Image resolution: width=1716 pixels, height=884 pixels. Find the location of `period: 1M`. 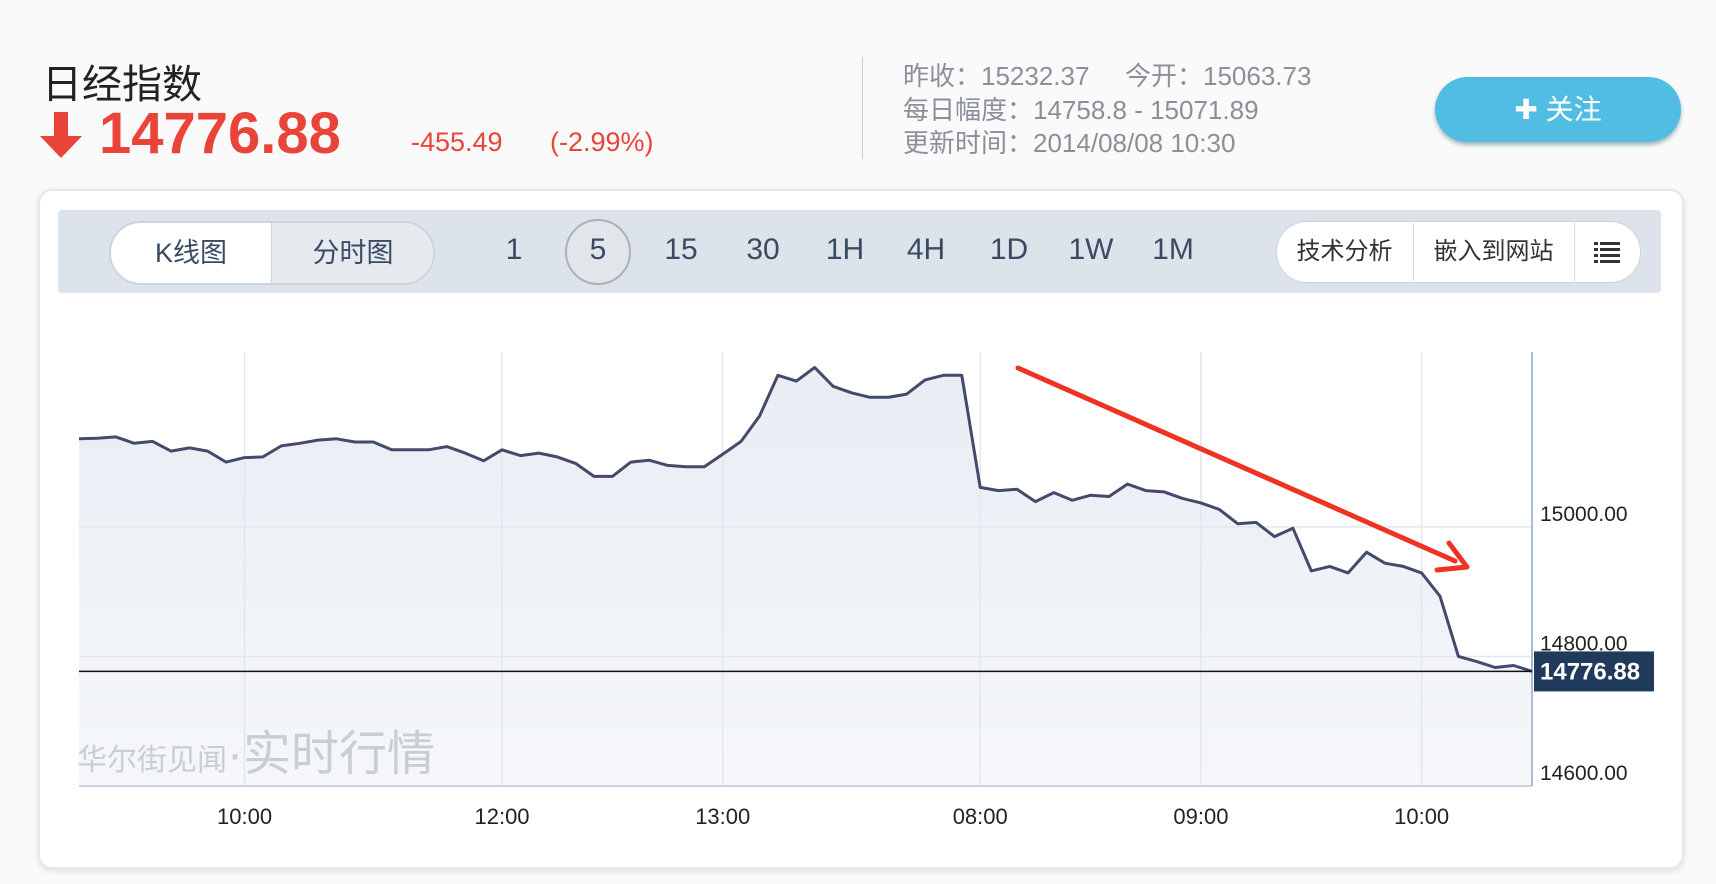

period: 1M is located at coordinates (1173, 249).